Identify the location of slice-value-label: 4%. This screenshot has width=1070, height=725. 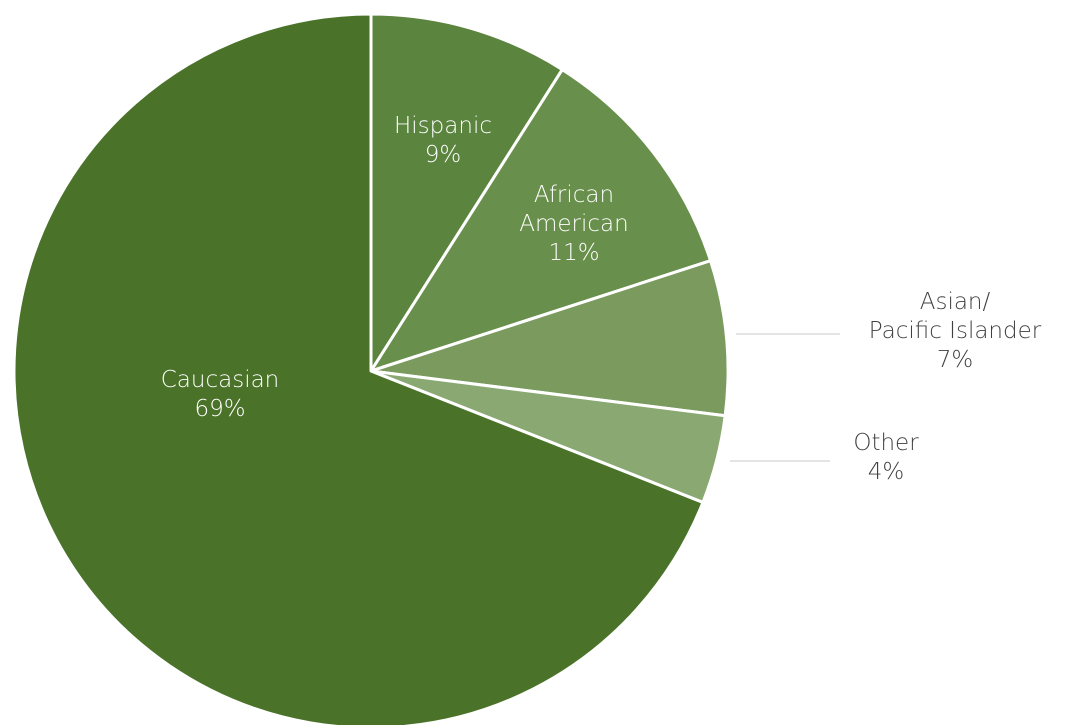
(886, 472).